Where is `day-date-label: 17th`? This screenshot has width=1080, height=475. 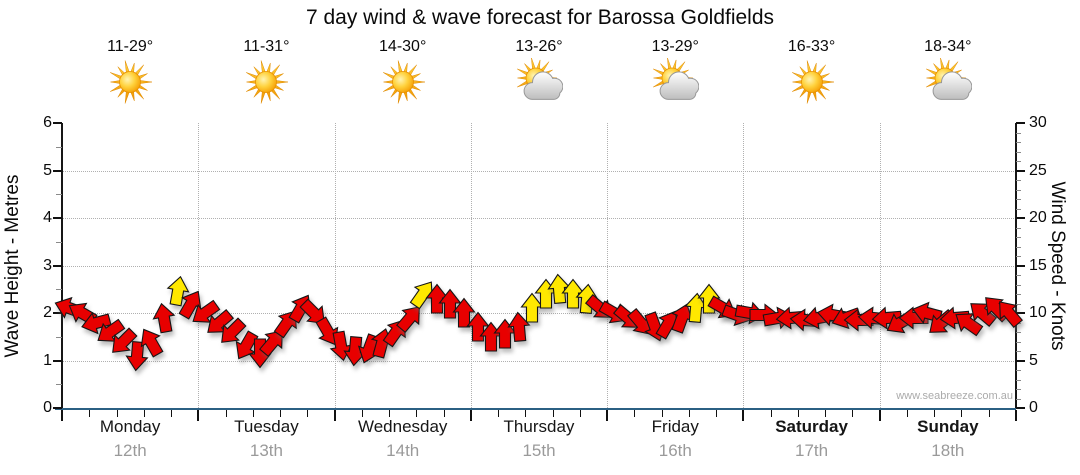 day-date-label: 17th is located at coordinates (812, 450).